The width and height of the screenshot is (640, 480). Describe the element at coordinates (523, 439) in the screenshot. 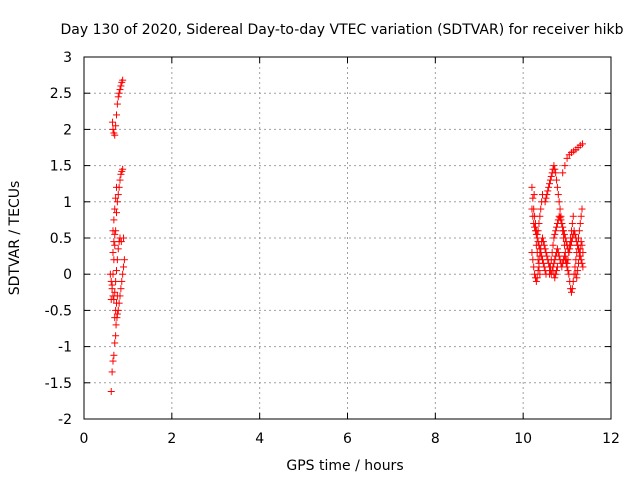

I see `x-tick-label: 10` at that location.